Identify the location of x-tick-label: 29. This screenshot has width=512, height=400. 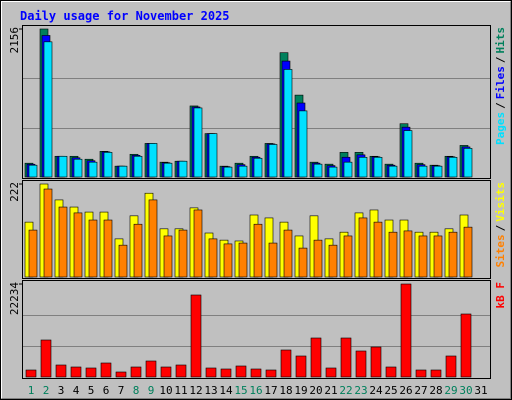
(450, 390).